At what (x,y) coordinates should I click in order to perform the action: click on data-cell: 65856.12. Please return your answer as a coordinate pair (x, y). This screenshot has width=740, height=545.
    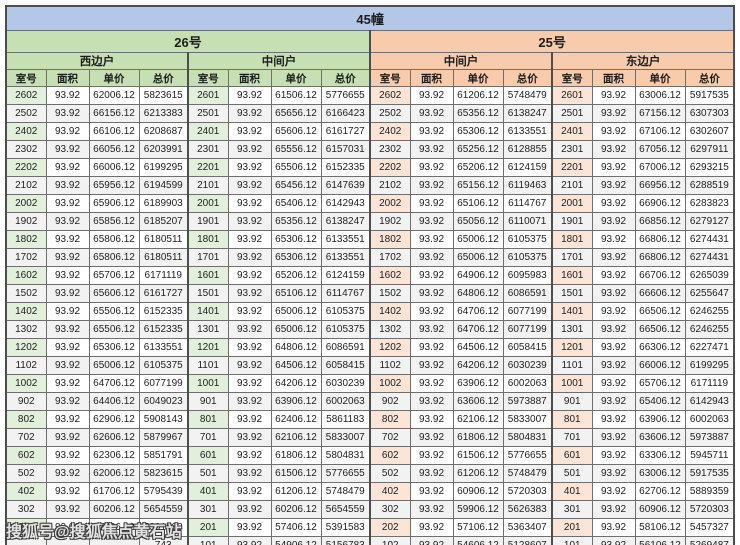
    Looking at the image, I should click on (114, 221).